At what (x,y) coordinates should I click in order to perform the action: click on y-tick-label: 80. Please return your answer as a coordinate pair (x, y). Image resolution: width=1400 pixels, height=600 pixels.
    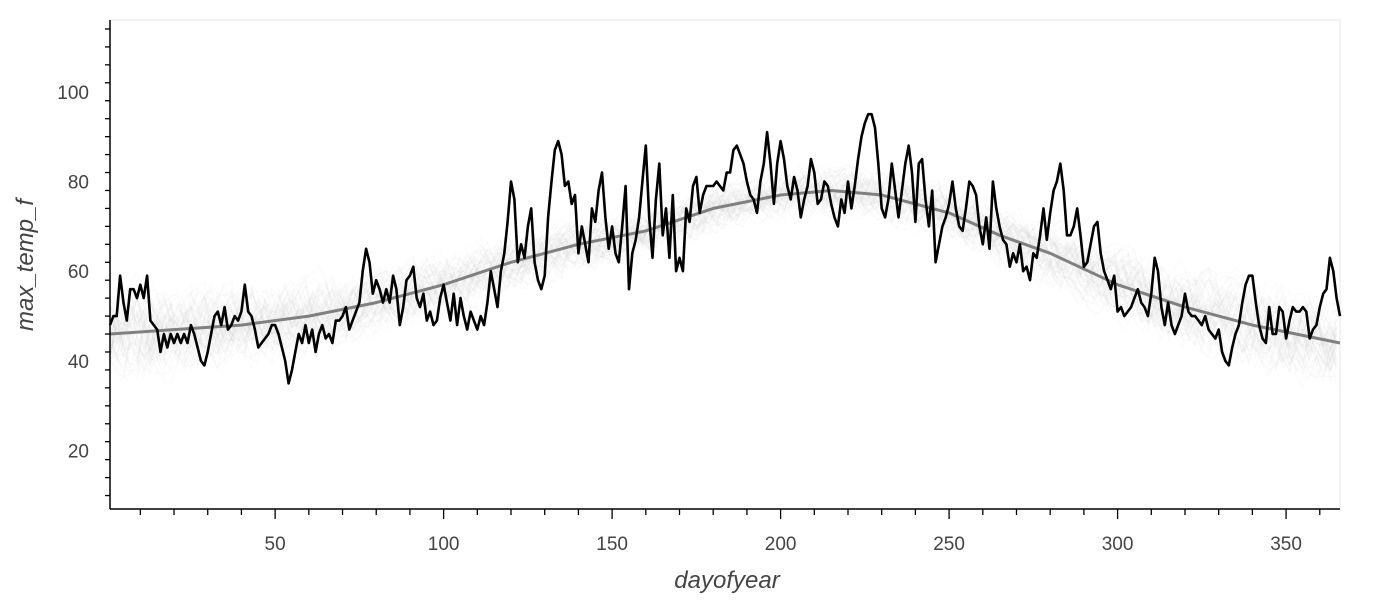
    Looking at the image, I should click on (78, 183).